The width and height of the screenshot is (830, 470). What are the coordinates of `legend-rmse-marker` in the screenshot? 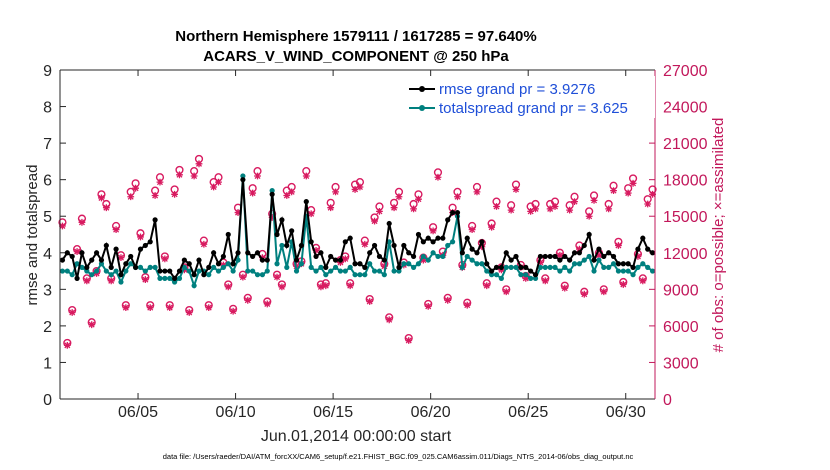 It's located at (422, 89).